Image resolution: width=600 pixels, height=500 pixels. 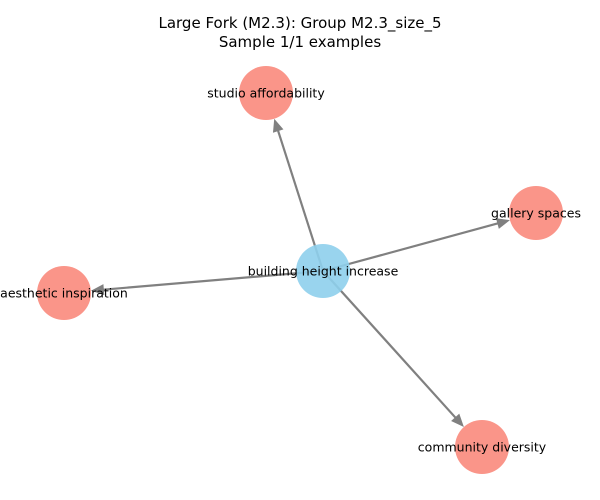 I want to click on node-community, so click(x=482, y=447).